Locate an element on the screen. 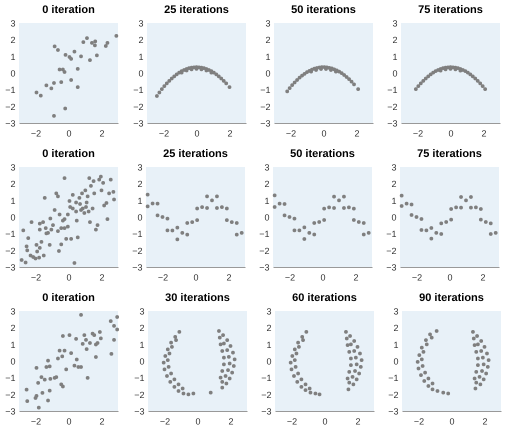 The width and height of the screenshot is (515, 436). chart-title: 0 iteration is located at coordinates (69, 10).